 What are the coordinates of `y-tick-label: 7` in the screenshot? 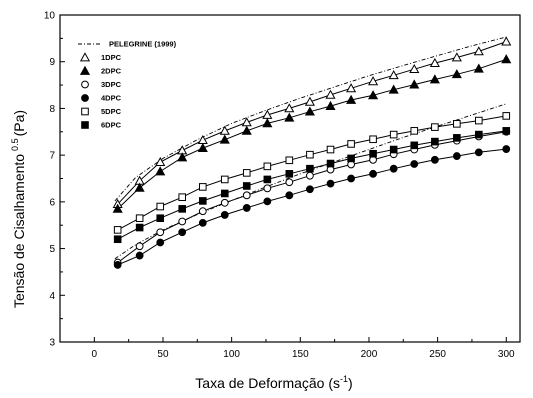 It's located at (52, 156).